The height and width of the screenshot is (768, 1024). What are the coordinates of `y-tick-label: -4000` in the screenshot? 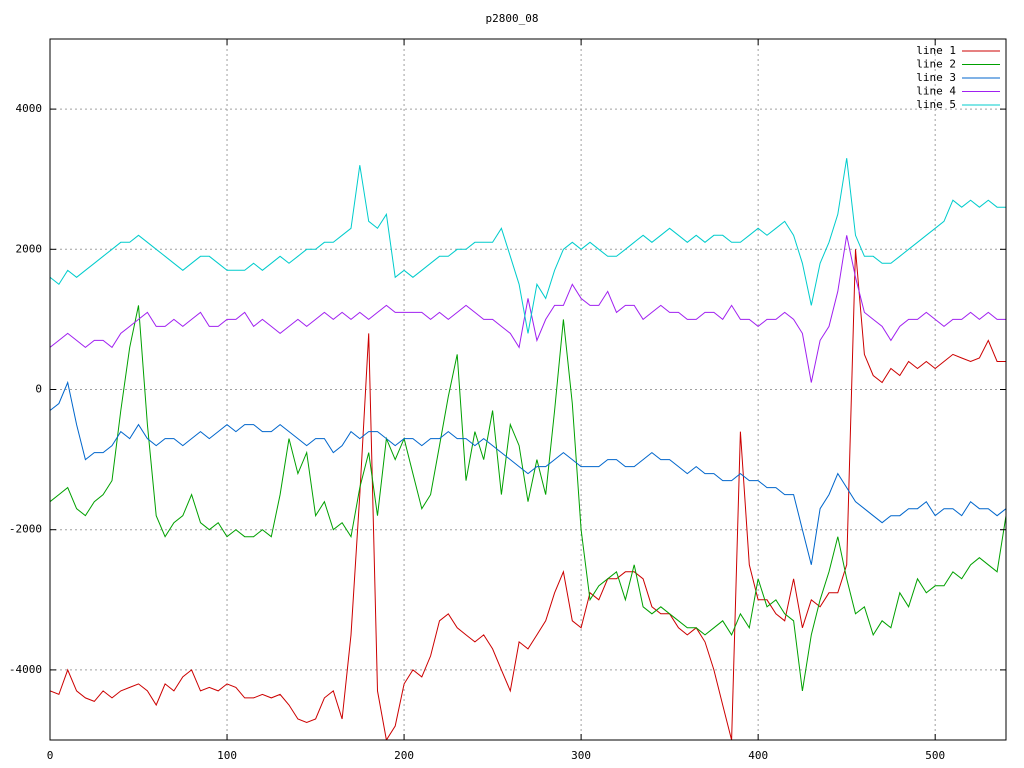 It's located at (25, 669).